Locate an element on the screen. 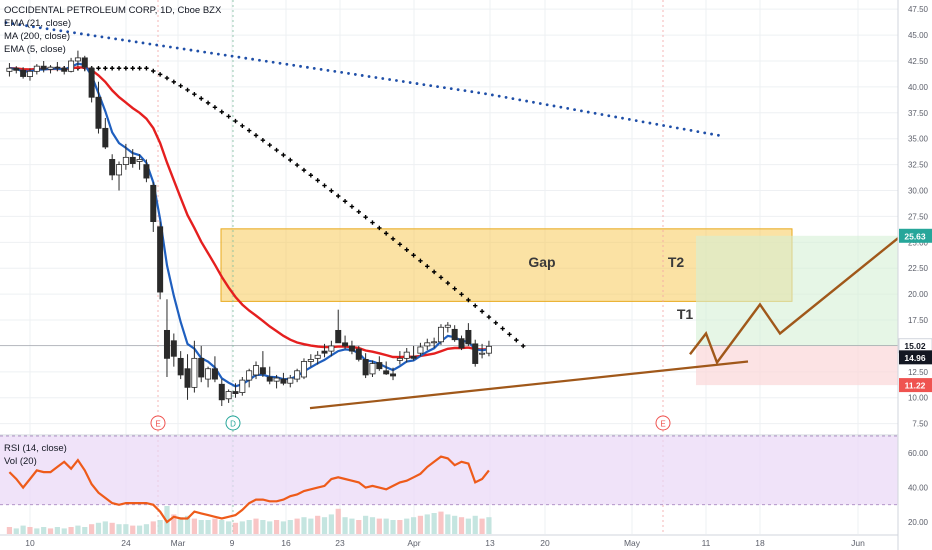 The width and height of the screenshot is (932, 550). rsi-tick-label: 40.00 is located at coordinates (918, 488).